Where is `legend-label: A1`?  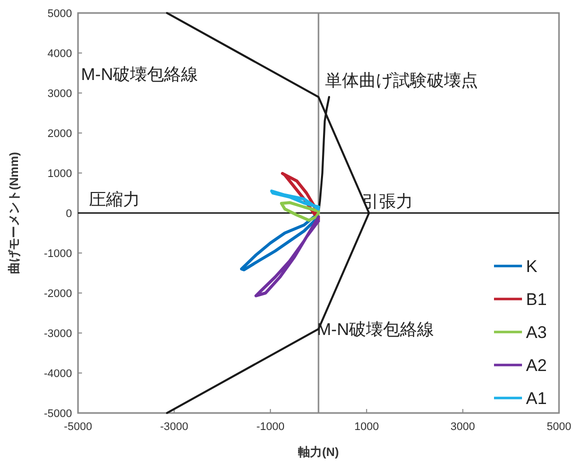
legend-label: A1 is located at coordinates (536, 398).